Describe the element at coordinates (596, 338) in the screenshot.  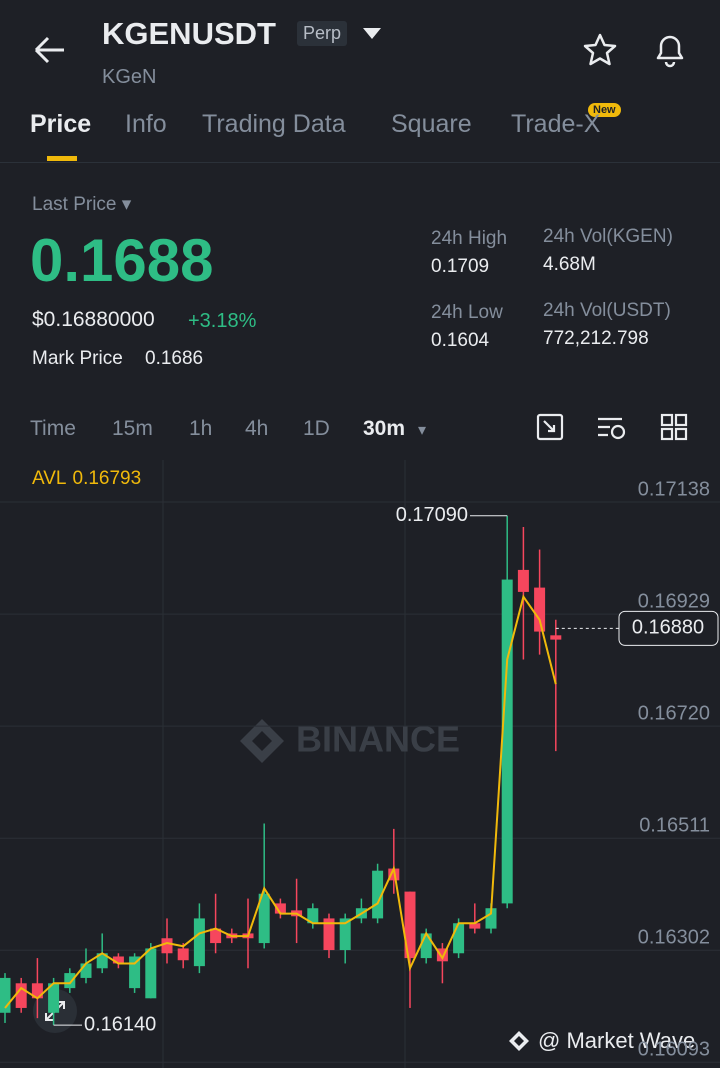
I see `stat-value: 772,212.798` at that location.